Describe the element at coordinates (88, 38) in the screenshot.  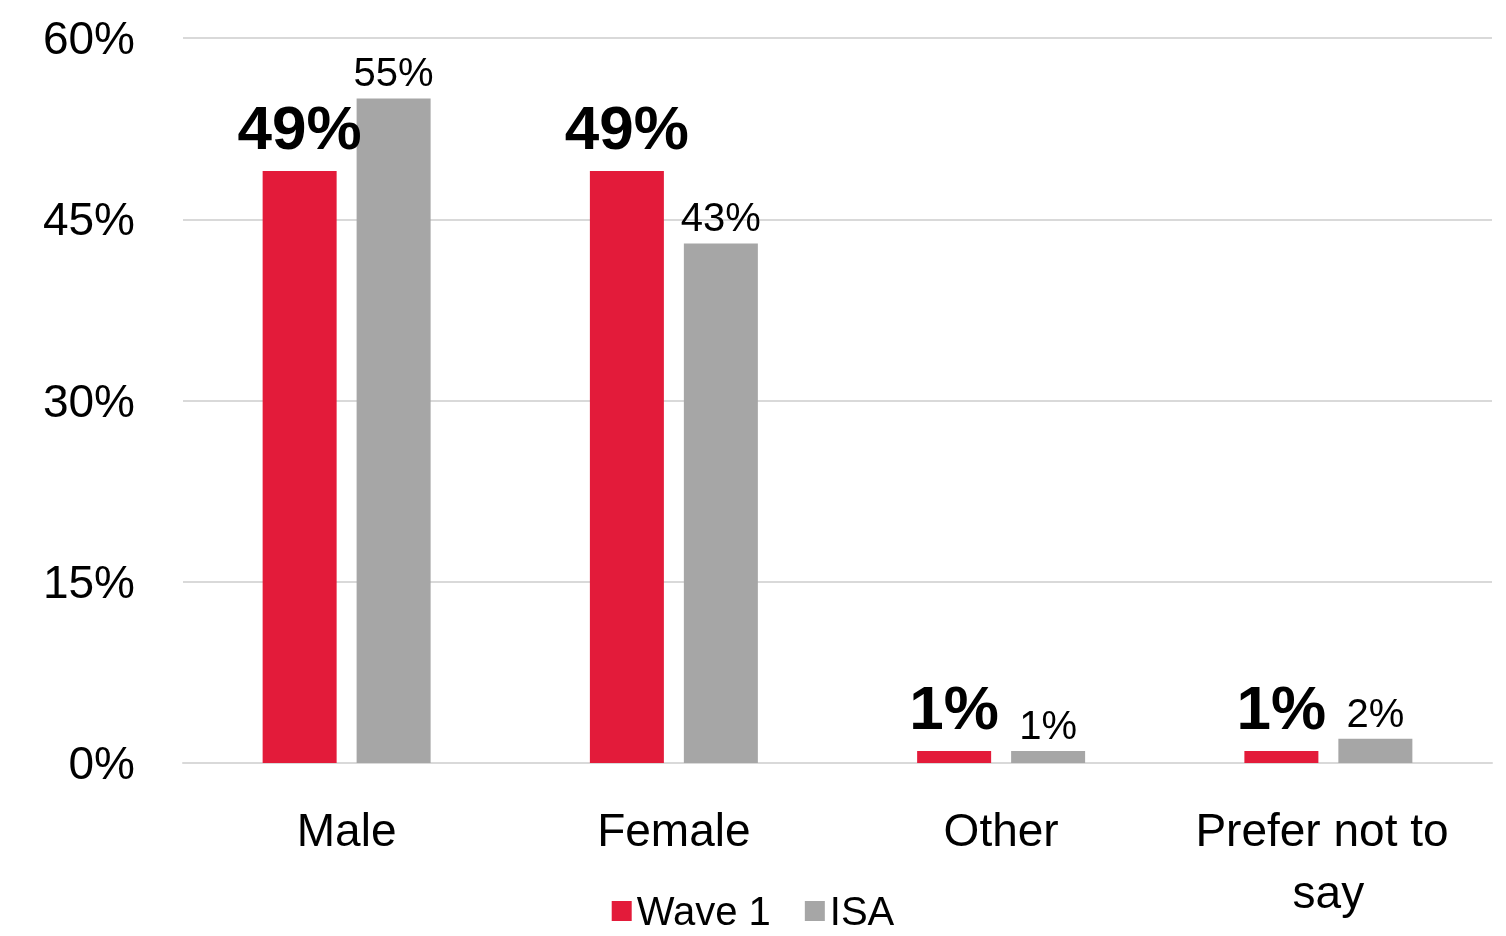
I see `y-tick-label: 60%` at that location.